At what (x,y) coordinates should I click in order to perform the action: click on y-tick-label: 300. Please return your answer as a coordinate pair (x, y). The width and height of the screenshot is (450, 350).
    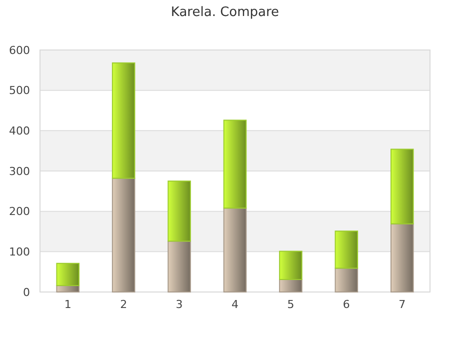
    Looking at the image, I should click on (19, 171).